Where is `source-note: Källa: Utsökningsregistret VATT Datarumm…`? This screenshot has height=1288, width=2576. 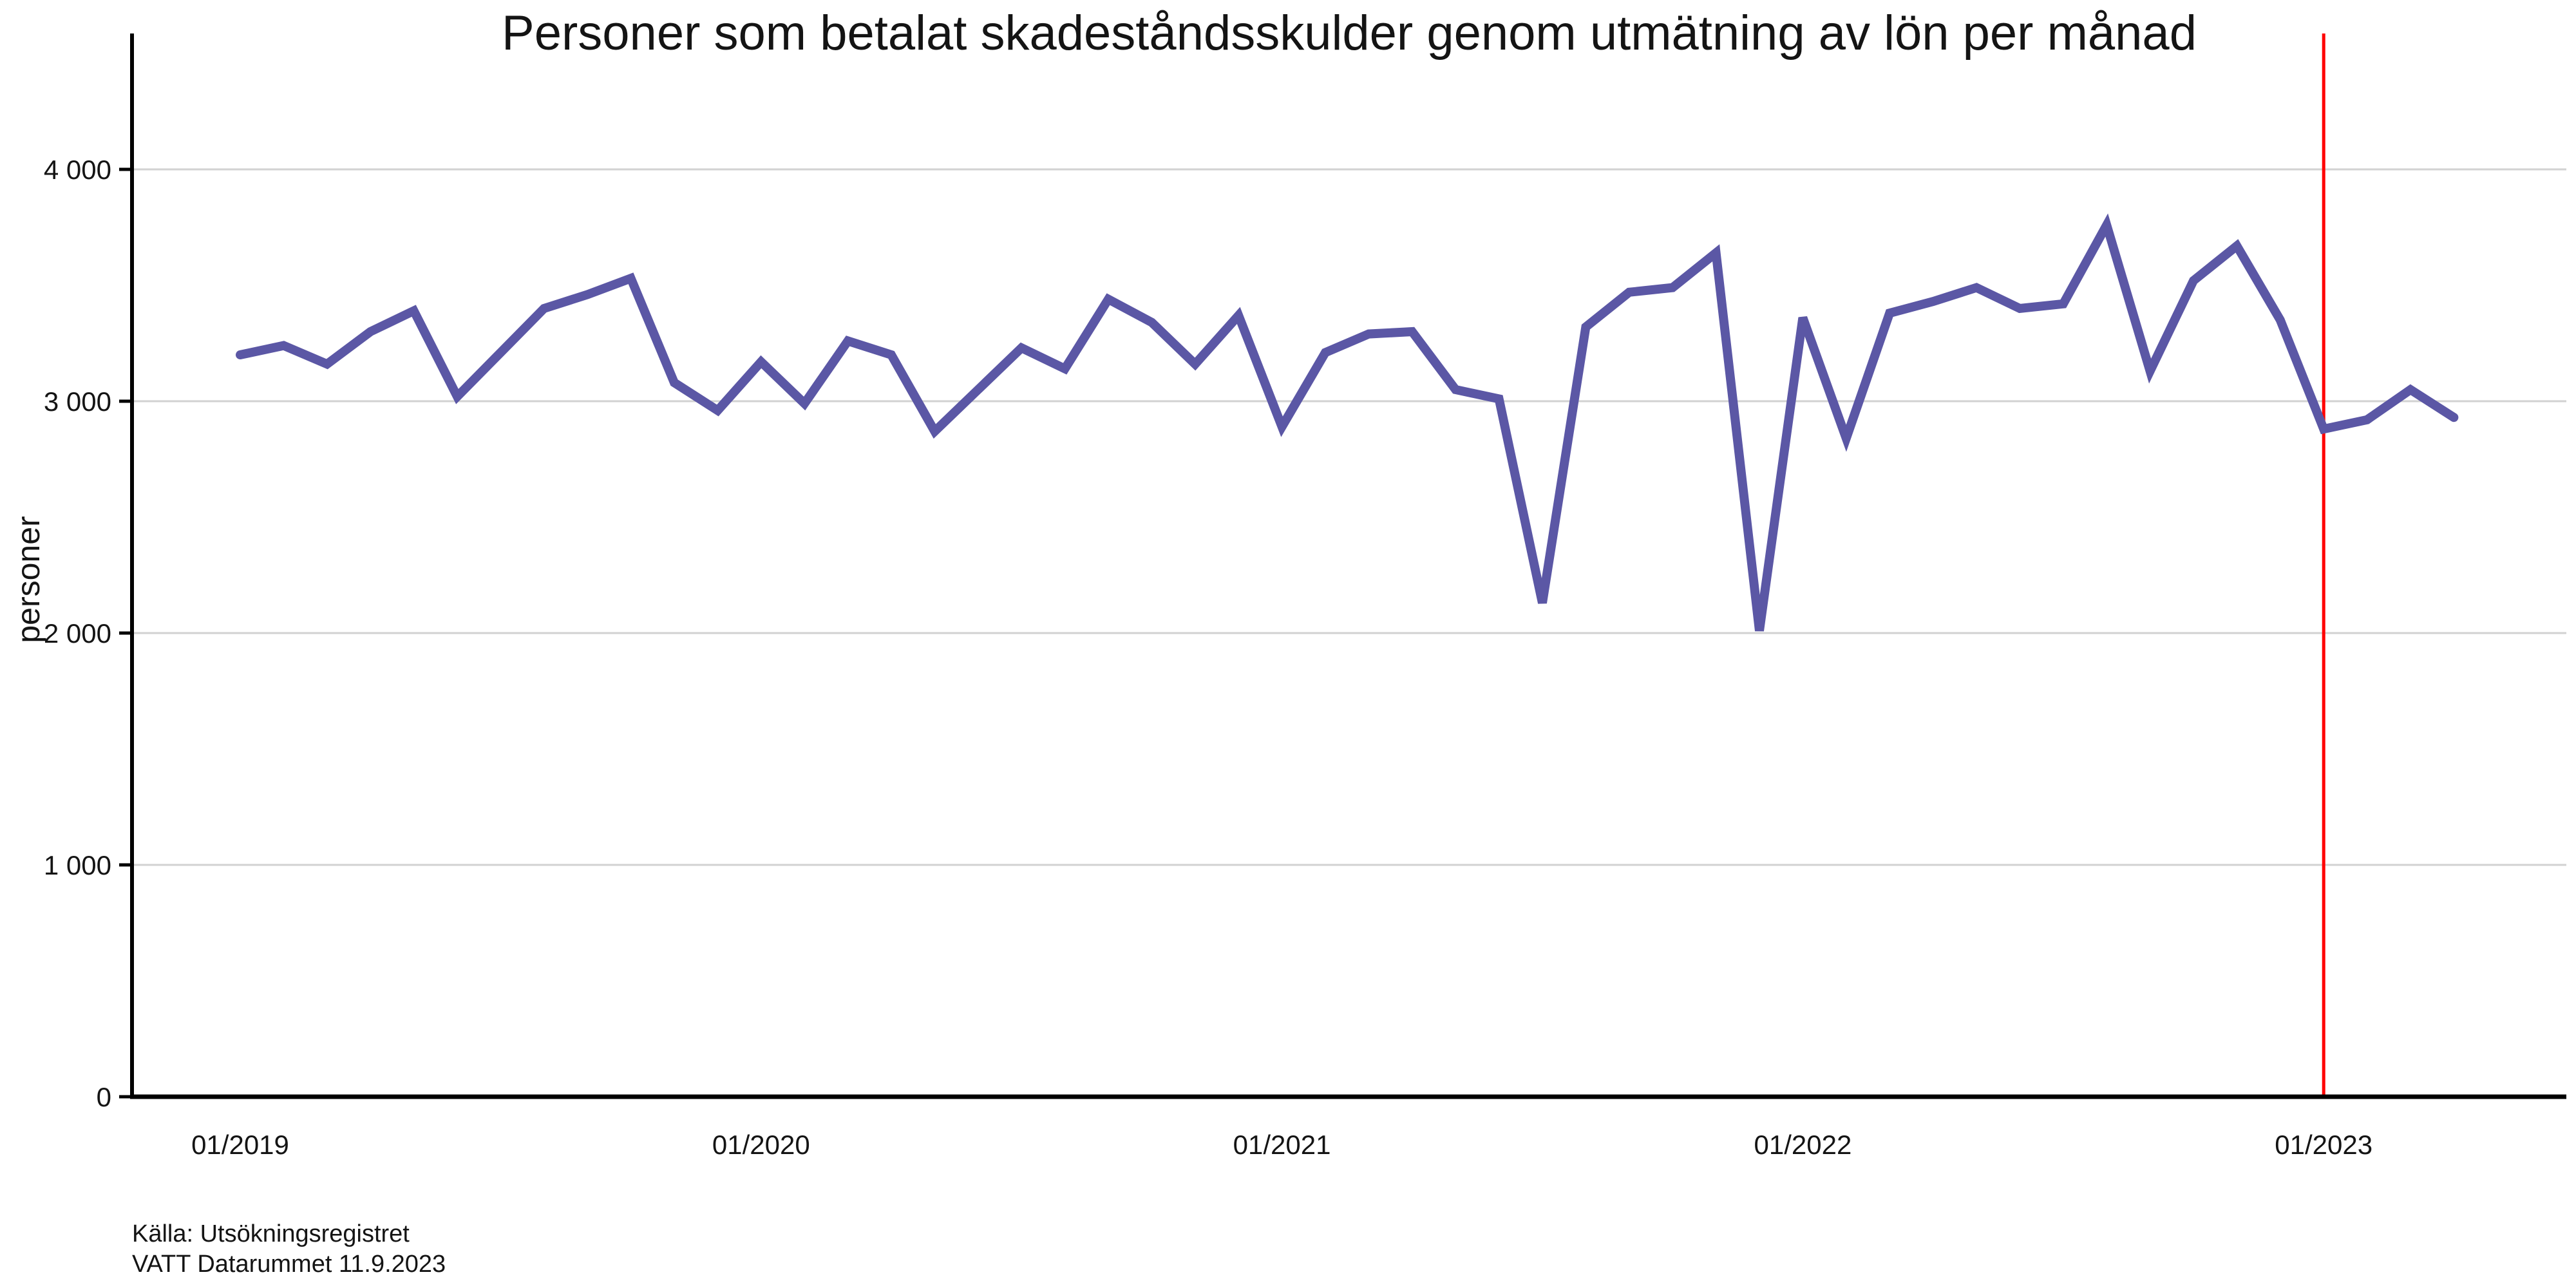
source-note: Källa: Utsökningsregistret VATT Datarumm… is located at coordinates (289, 1250).